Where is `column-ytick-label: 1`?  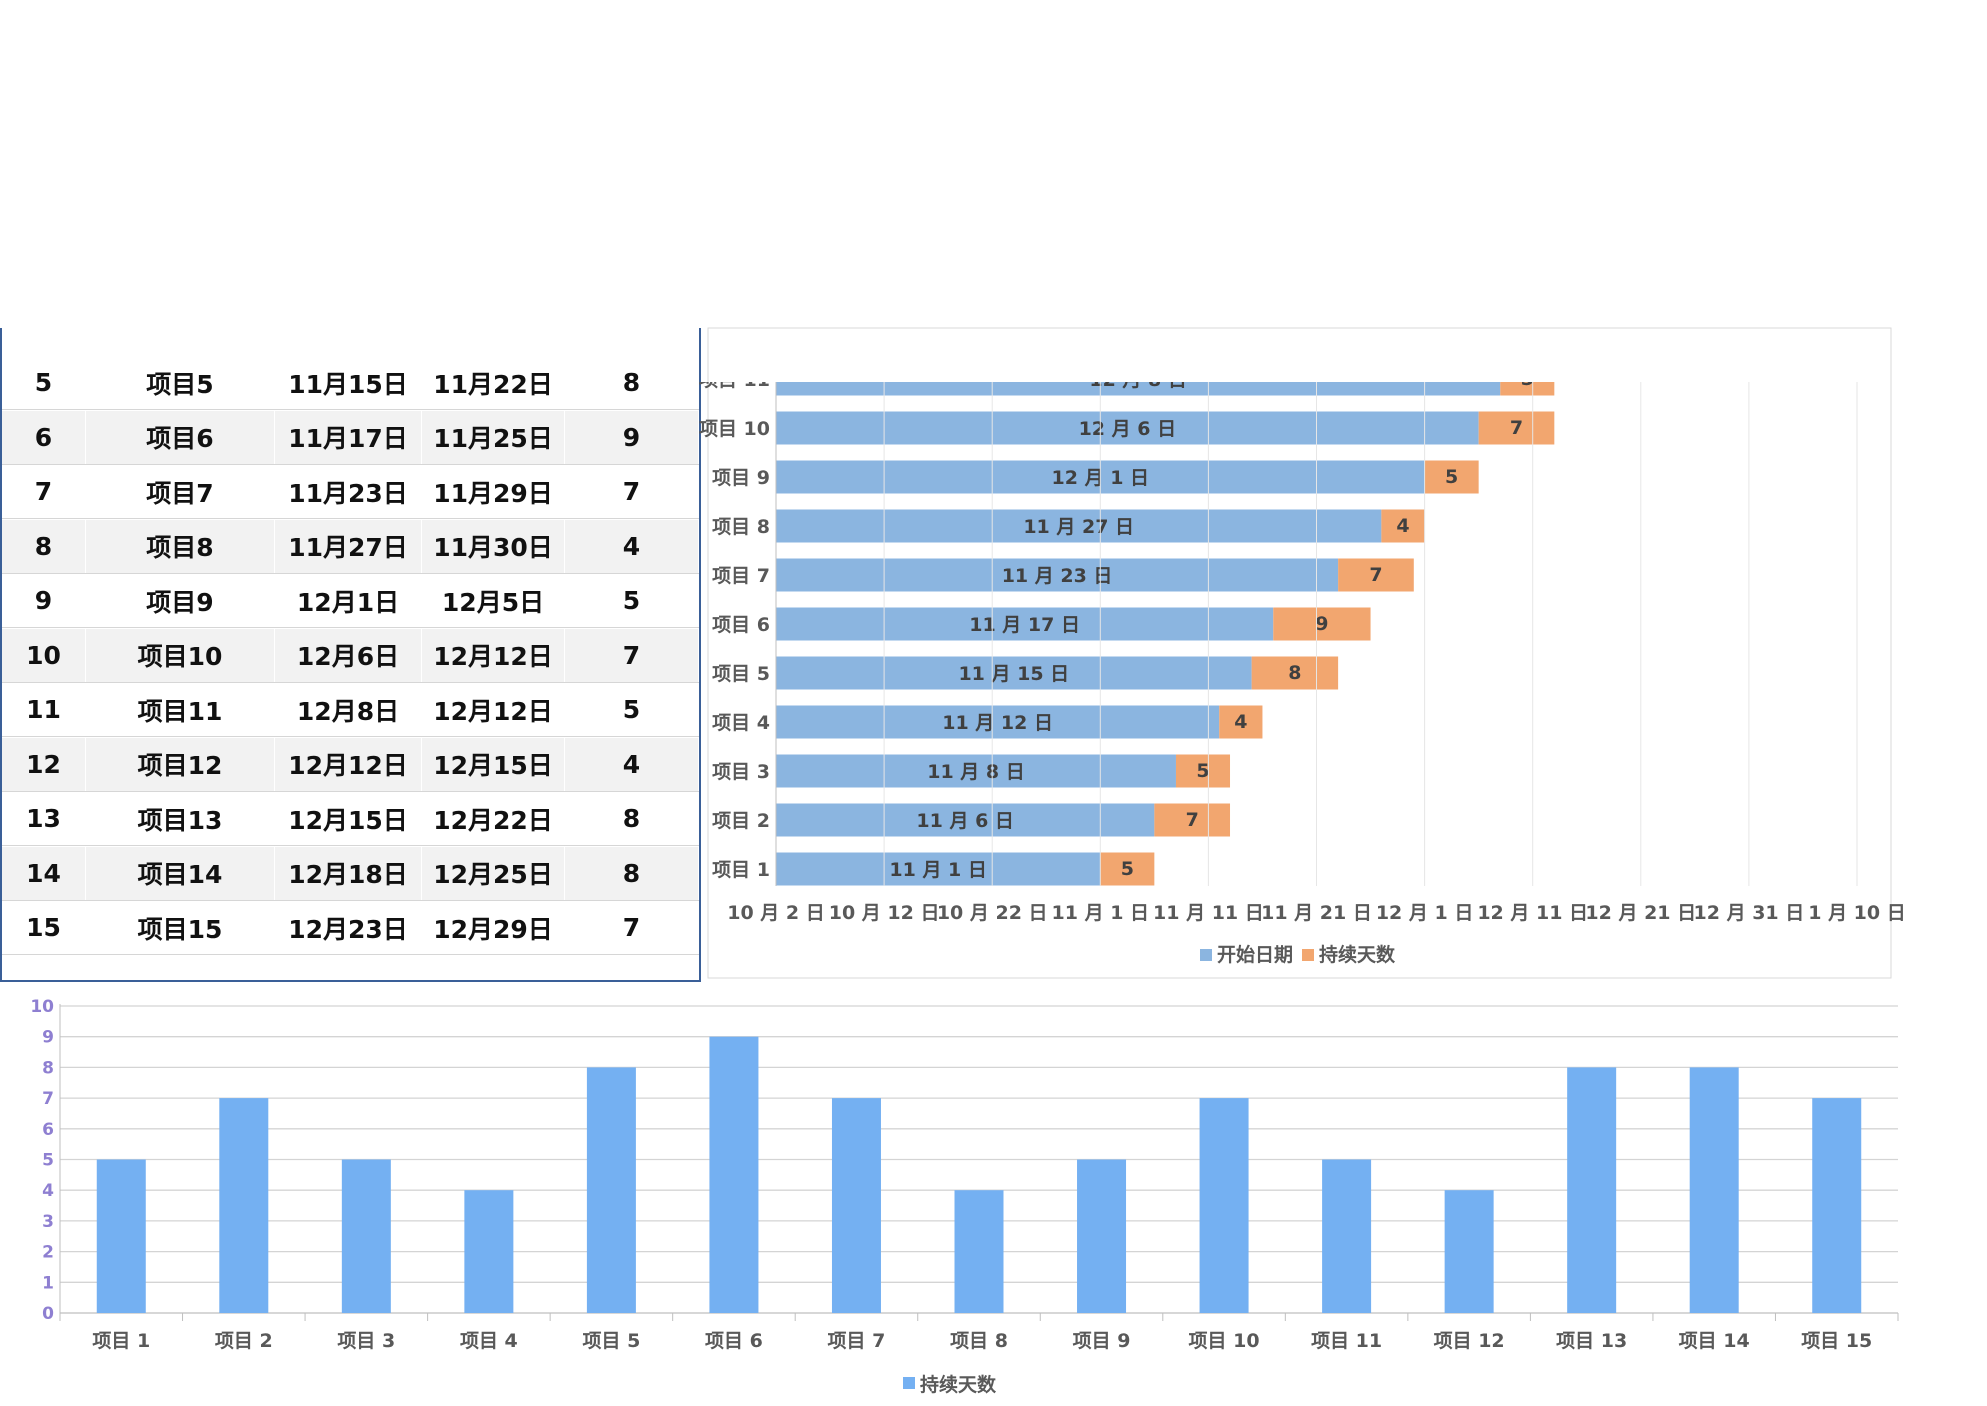
column-ytick-label: 1 is located at coordinates (48, 1283).